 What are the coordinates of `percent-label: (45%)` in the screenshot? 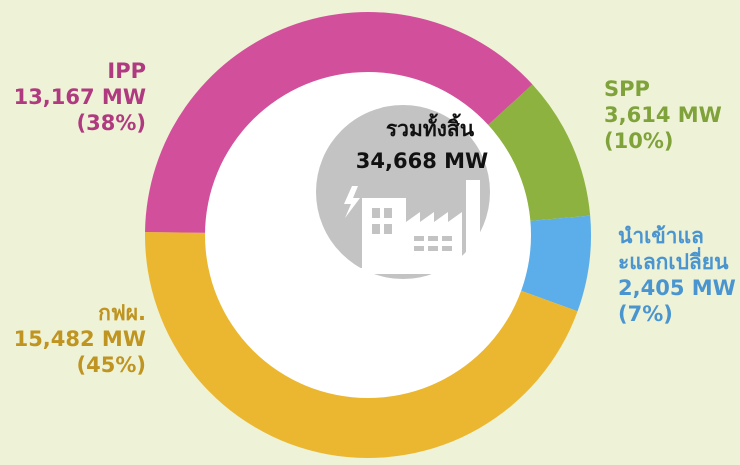 It's located at (111, 365).